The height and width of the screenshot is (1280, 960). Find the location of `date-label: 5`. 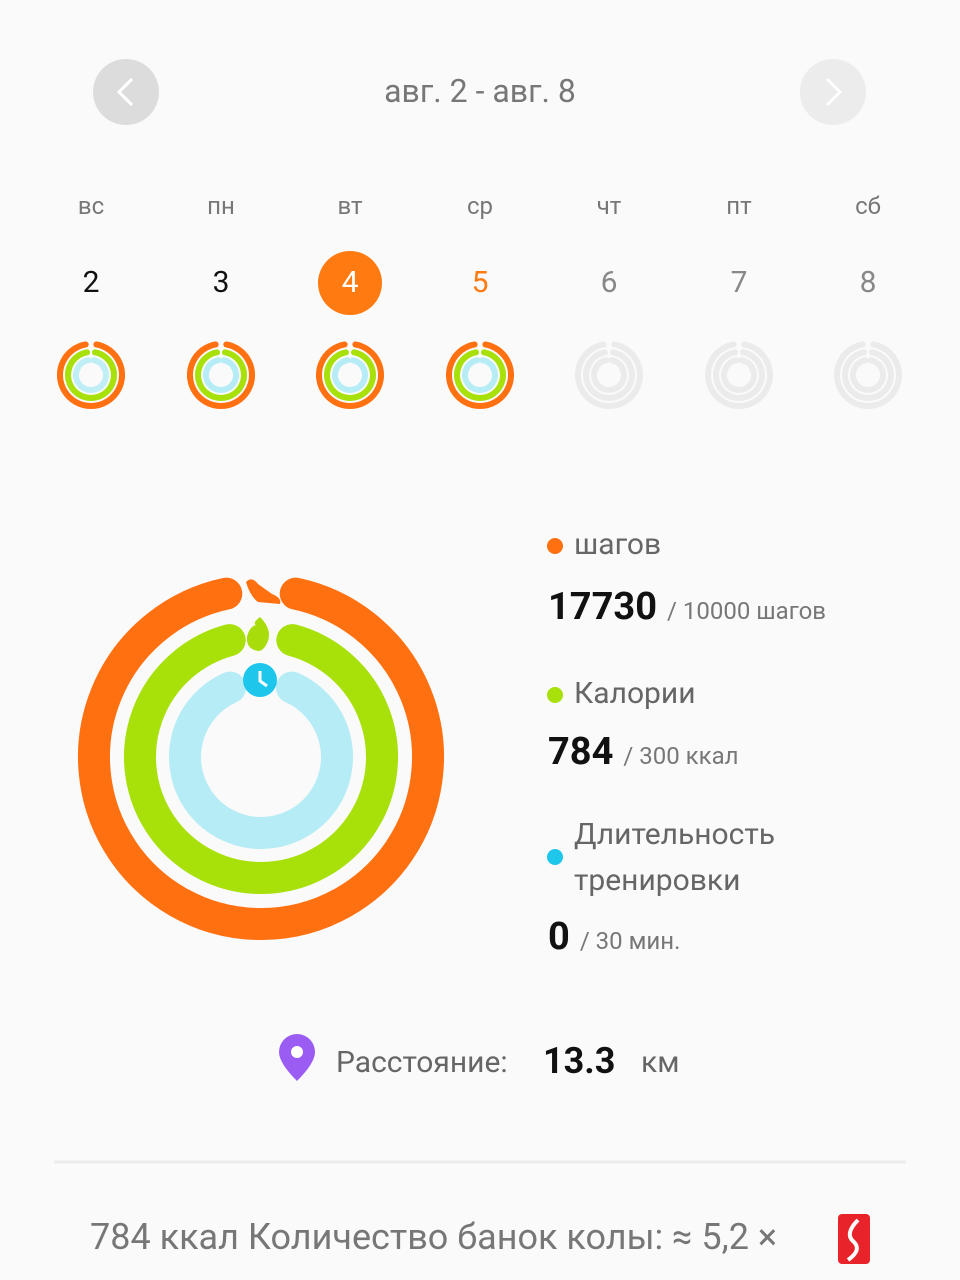

date-label: 5 is located at coordinates (480, 282).